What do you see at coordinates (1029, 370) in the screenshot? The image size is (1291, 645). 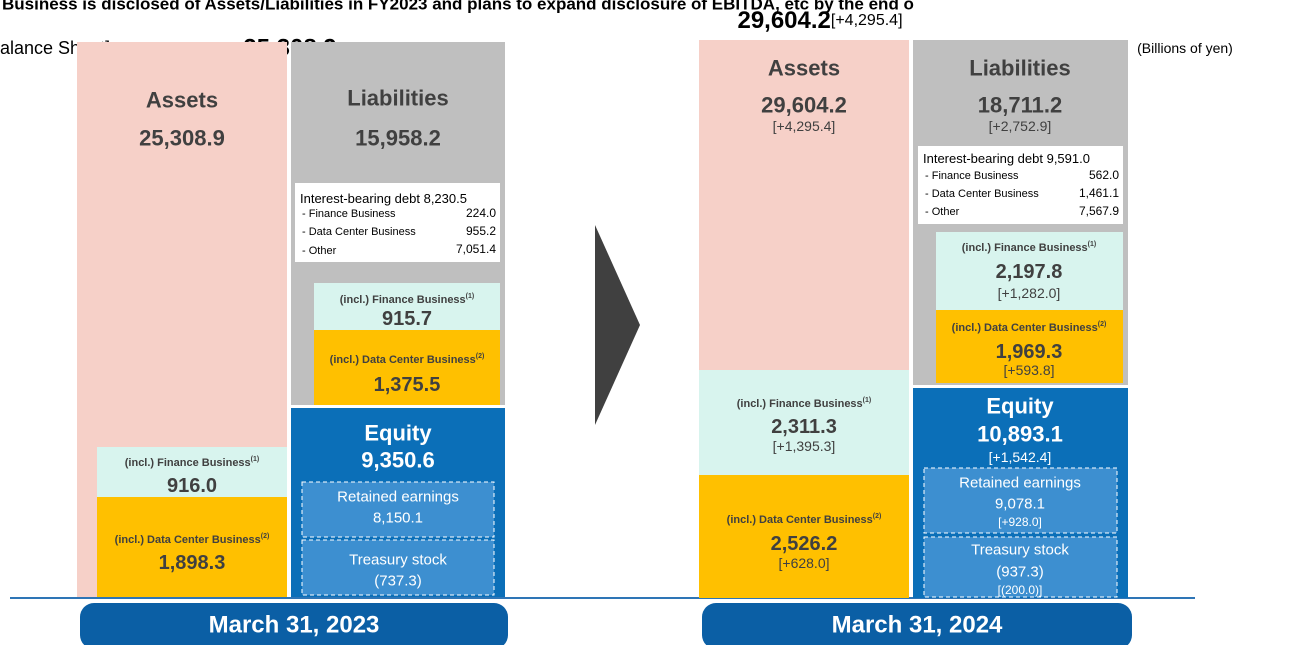 I see `data-center-change: [+593.8]` at bounding box center [1029, 370].